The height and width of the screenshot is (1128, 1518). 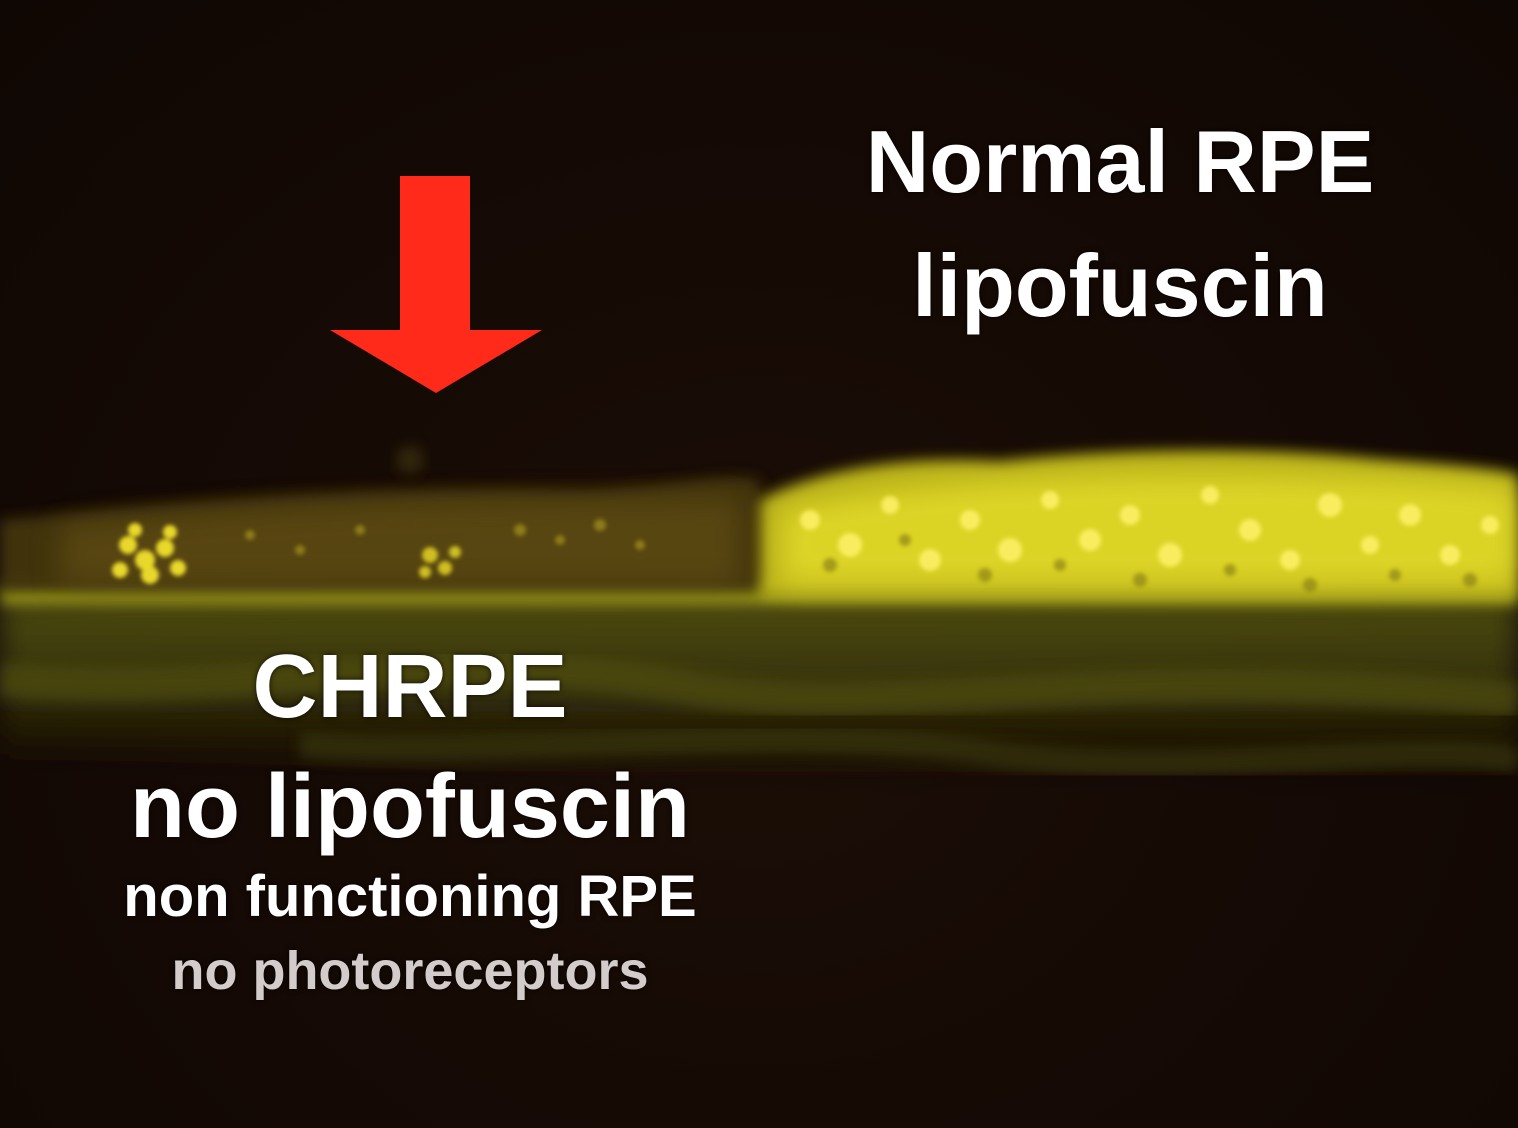 What do you see at coordinates (436, 284) in the screenshot?
I see `red-down-arrow-icon` at bounding box center [436, 284].